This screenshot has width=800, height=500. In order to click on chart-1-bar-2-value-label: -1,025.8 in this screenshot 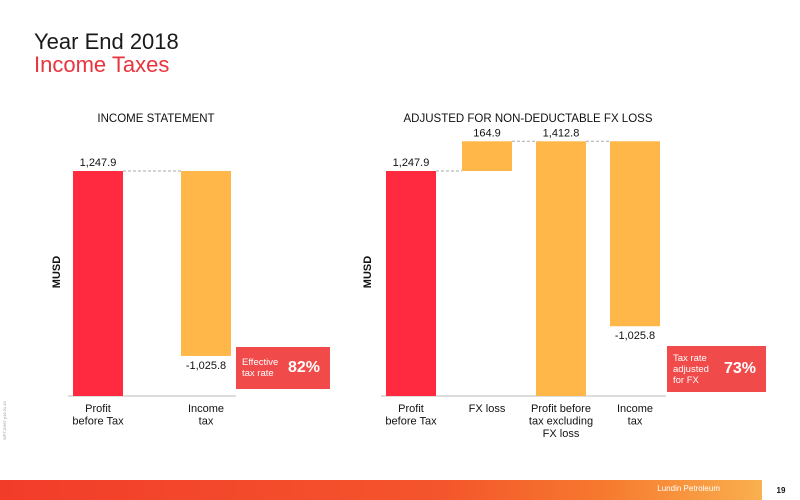, I will do `click(206, 366)`.